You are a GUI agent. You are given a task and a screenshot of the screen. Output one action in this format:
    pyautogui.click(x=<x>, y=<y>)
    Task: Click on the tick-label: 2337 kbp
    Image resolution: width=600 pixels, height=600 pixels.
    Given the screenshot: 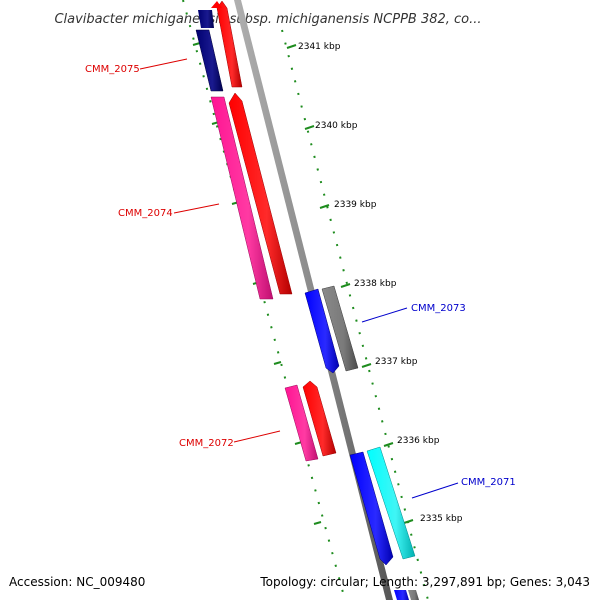 What is the action you would take?
    pyautogui.click(x=396, y=362)
    